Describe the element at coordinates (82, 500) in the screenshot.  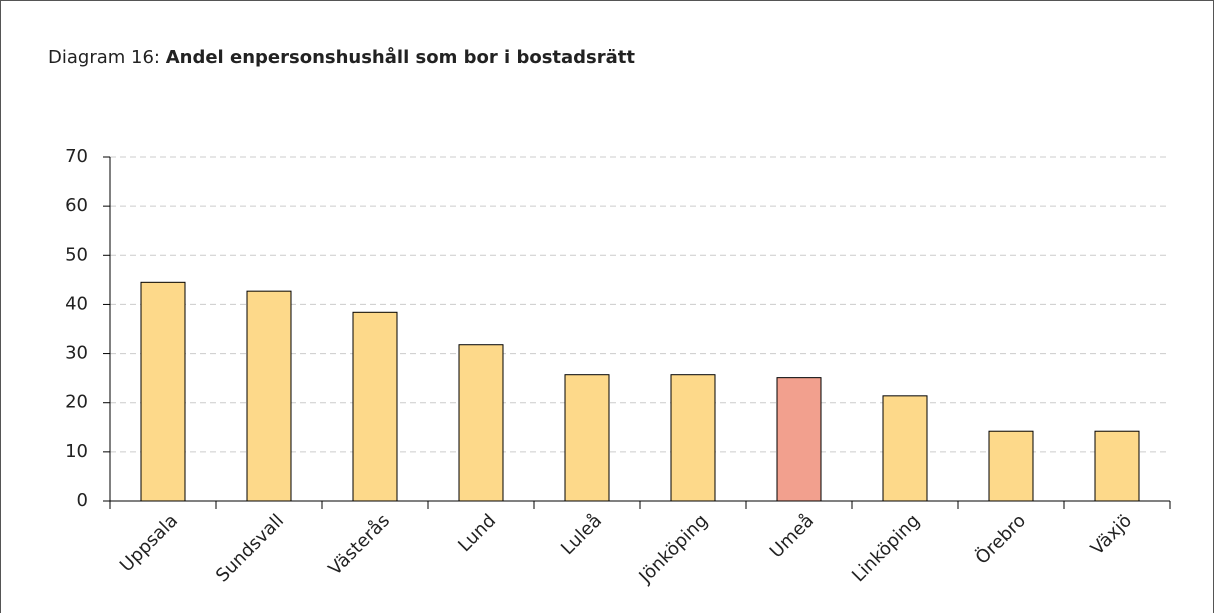
I see `y-tick-label: 0` at that location.